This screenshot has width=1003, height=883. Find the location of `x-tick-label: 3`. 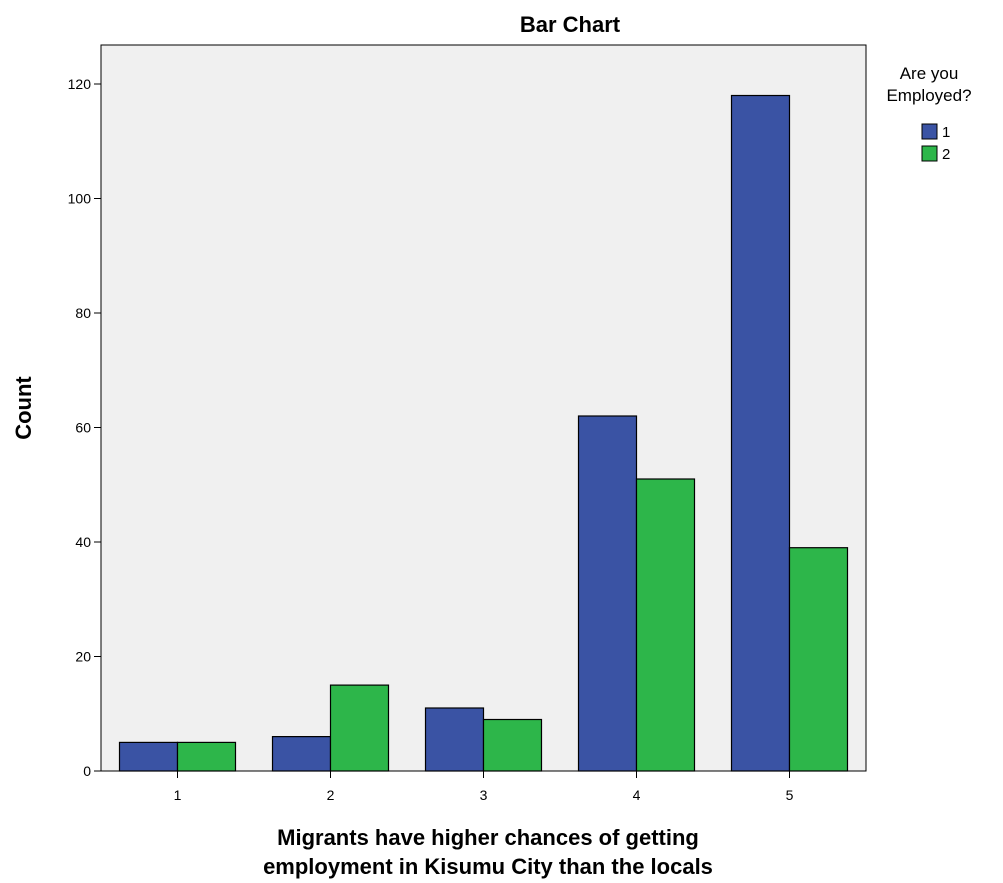

x-tick-label: 3 is located at coordinates (484, 795).